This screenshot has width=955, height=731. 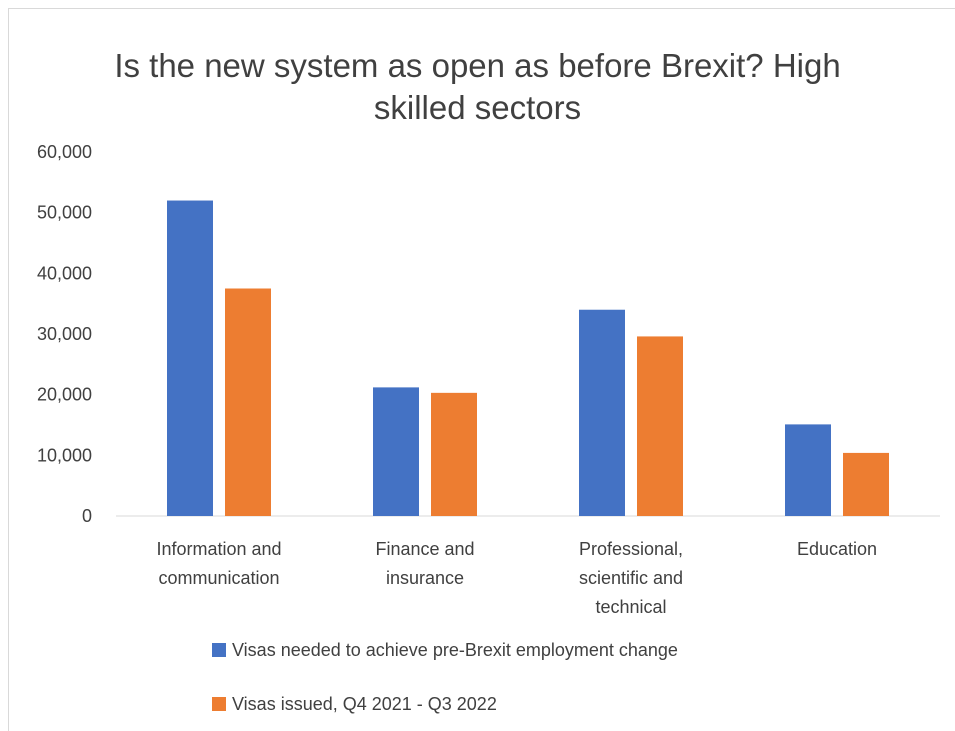 What do you see at coordinates (64, 334) in the screenshot?
I see `y-tick-label: 30,000` at bounding box center [64, 334].